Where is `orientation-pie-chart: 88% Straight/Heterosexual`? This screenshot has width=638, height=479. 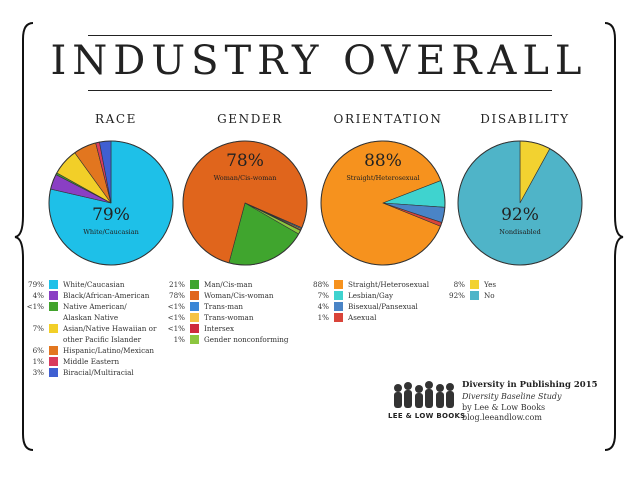 orientation-pie-chart: 88% Straight/Heterosexual is located at coordinates (383, 203).